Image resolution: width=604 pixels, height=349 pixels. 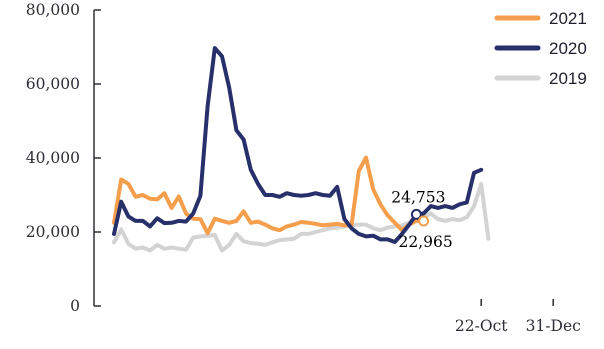 I want to click on y-tick-label: 0, so click(x=75, y=306).